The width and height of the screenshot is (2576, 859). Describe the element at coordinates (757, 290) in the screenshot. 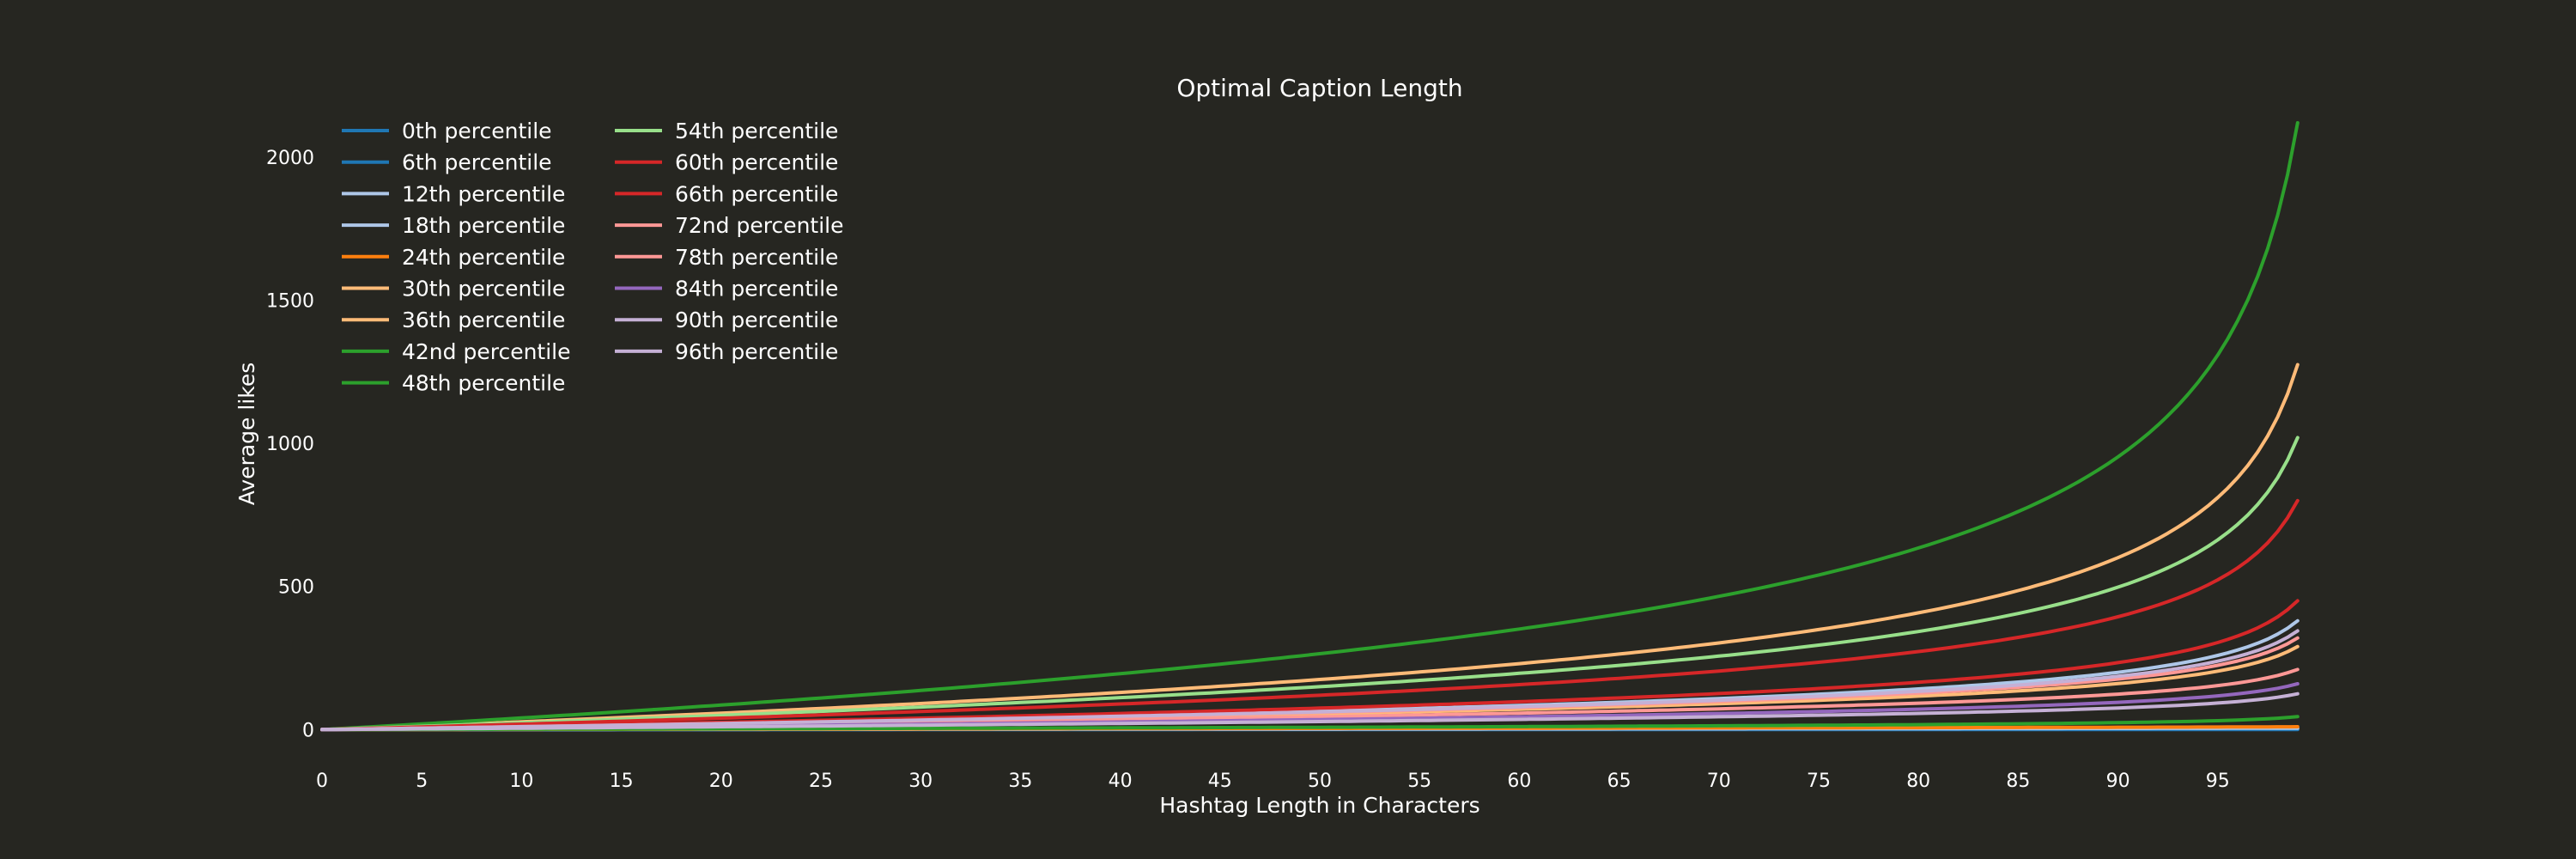

I see `legend-label: 84th percentile` at that location.